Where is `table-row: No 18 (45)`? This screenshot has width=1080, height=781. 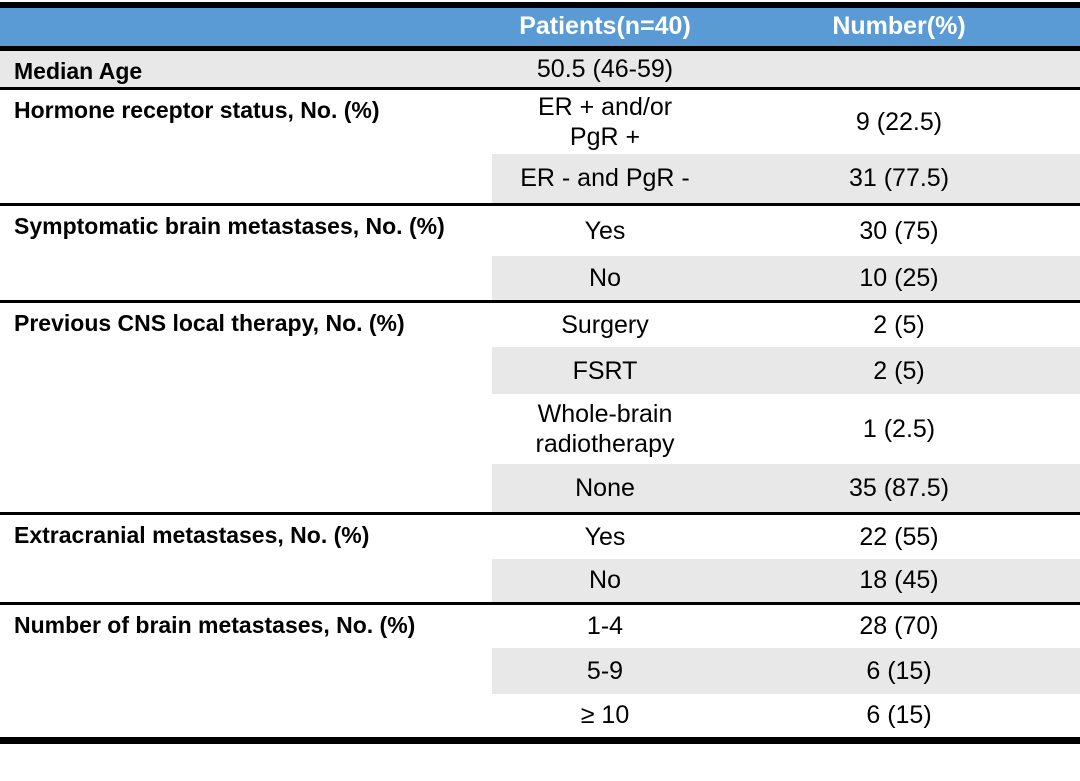 table-row: No 18 (45) is located at coordinates (540, 581).